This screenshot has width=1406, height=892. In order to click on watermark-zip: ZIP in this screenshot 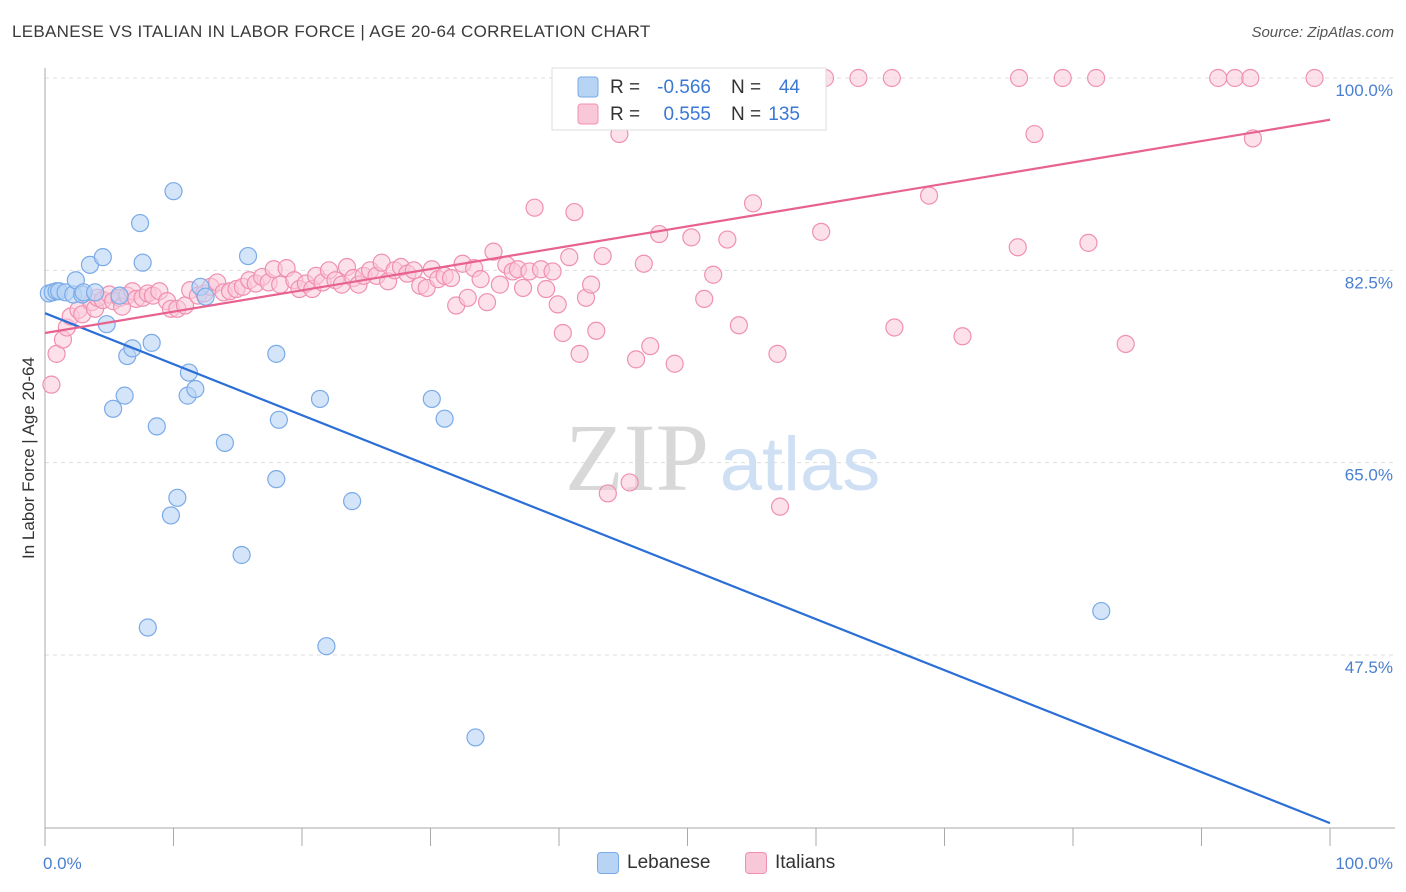, I will do `click(637, 457)`.